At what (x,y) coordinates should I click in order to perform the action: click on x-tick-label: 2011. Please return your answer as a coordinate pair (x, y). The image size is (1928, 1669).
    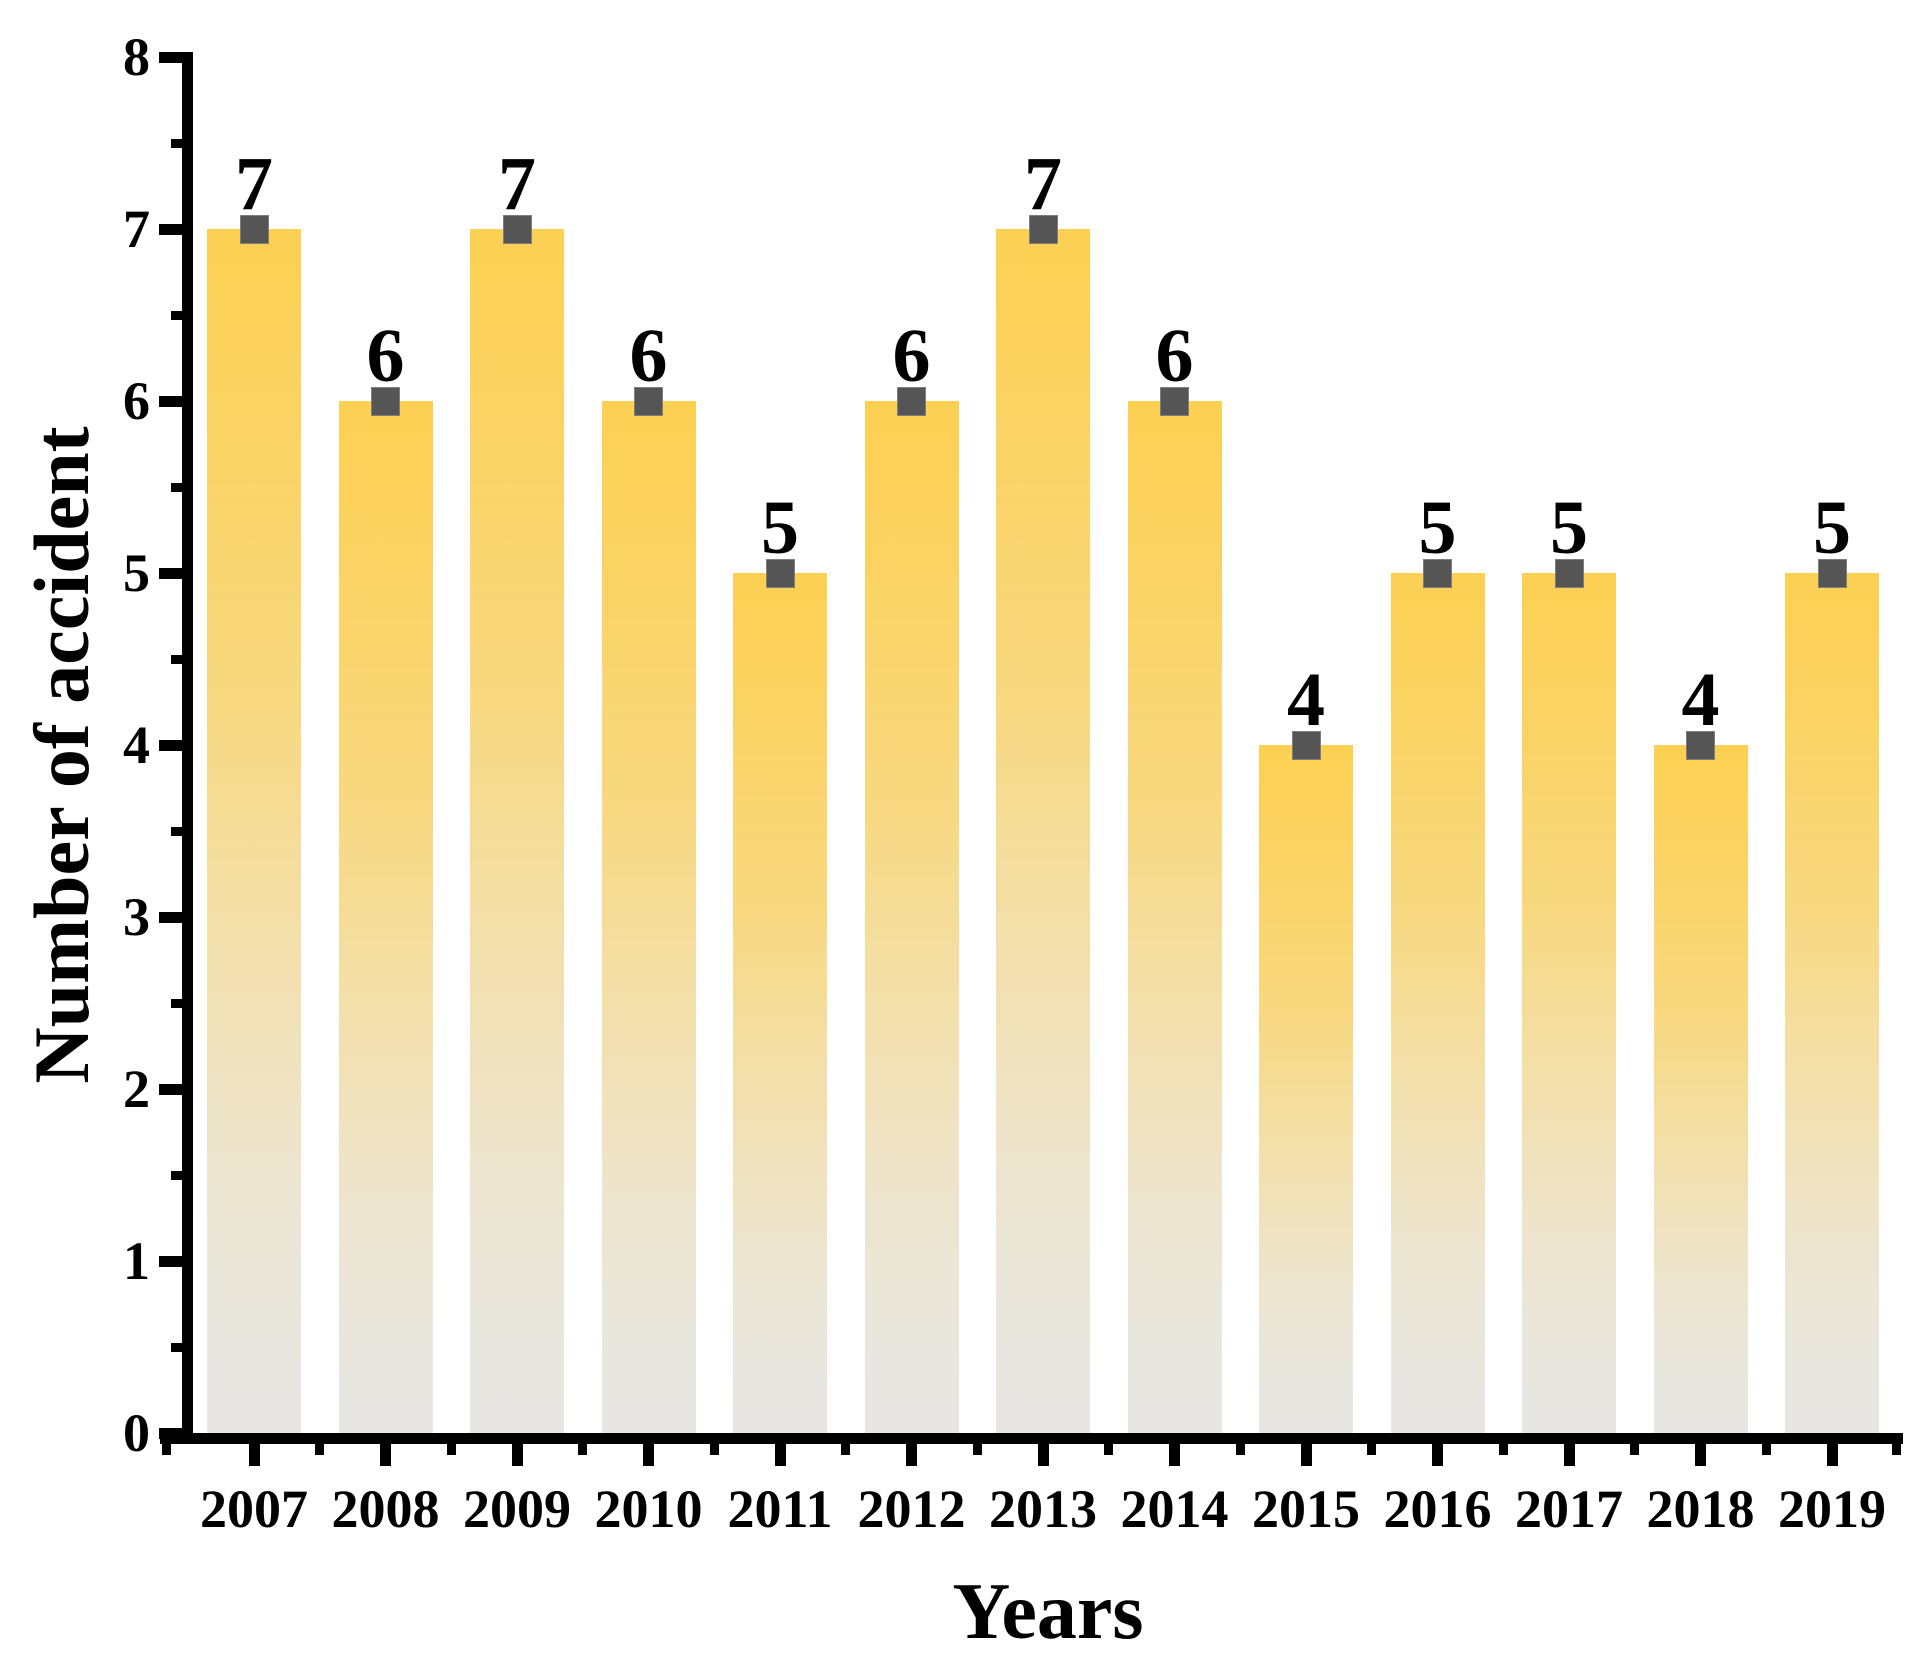
    Looking at the image, I should click on (780, 1509).